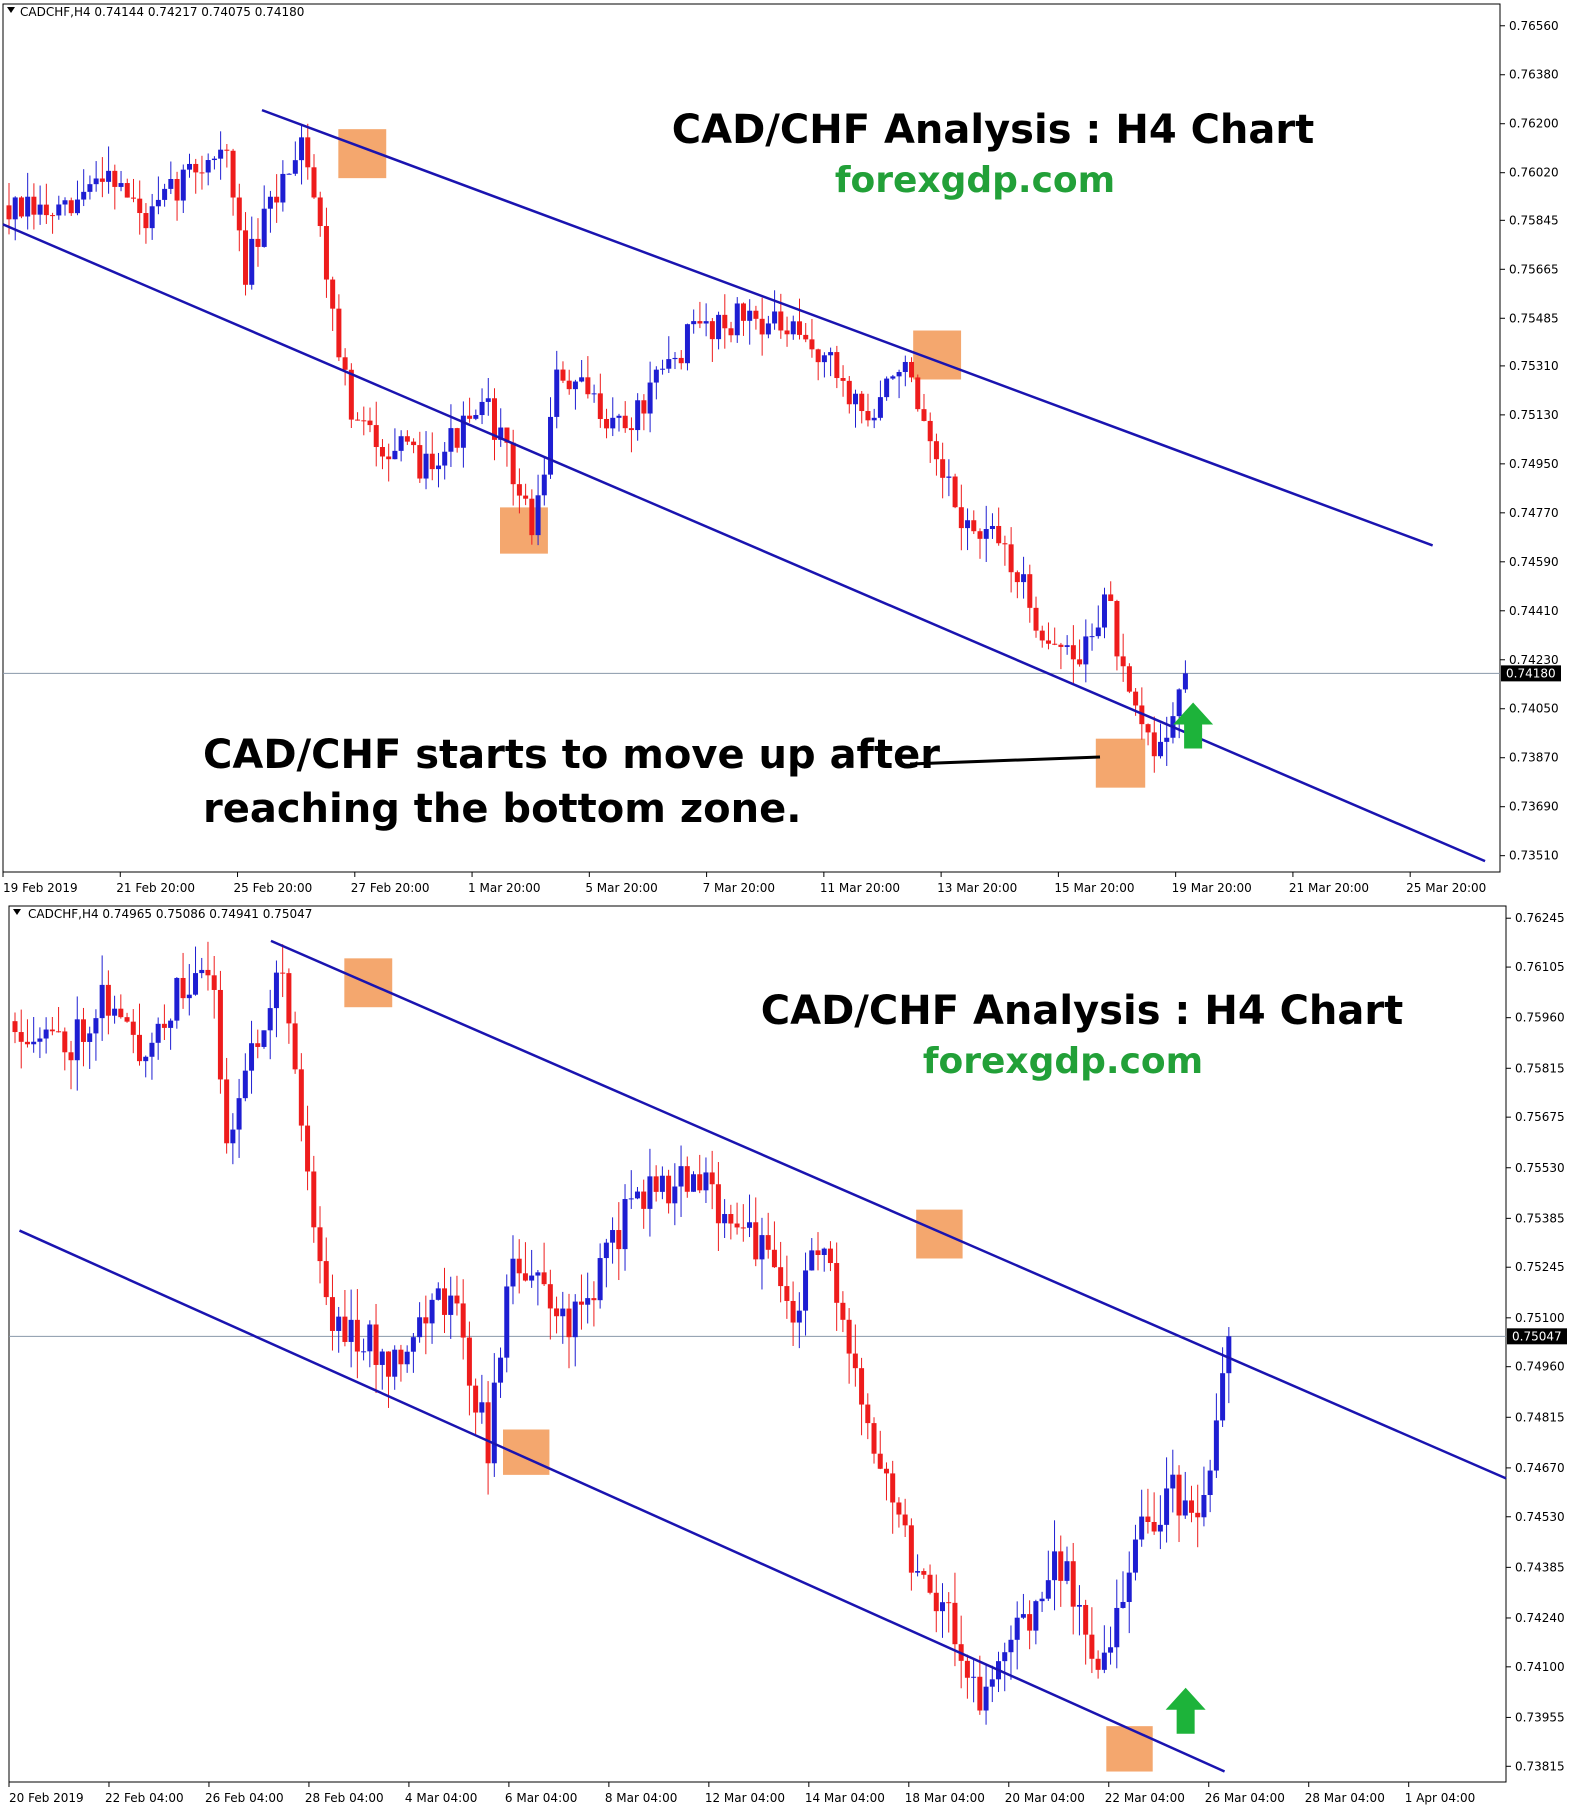 Image resolution: width=1576 pixels, height=1812 pixels. What do you see at coordinates (1094, 888) in the screenshot?
I see `x-tick-label: 15 Mar 20:00` at bounding box center [1094, 888].